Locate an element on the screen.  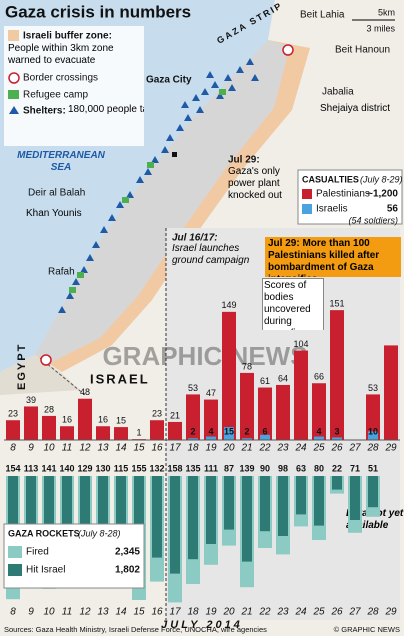
title: Gaza crisis in numbers is located at coordinates (98, 11).